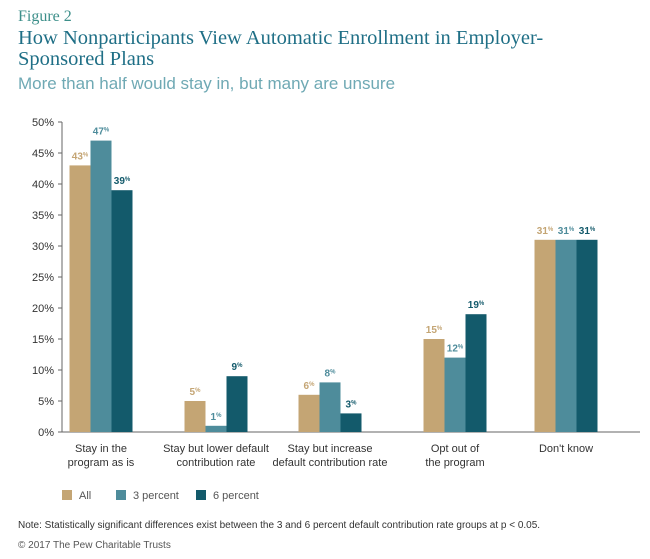 This screenshot has width=650, height=559. Describe the element at coordinates (43, 340) in the screenshot. I see `y-tick-label: 15%` at that location.